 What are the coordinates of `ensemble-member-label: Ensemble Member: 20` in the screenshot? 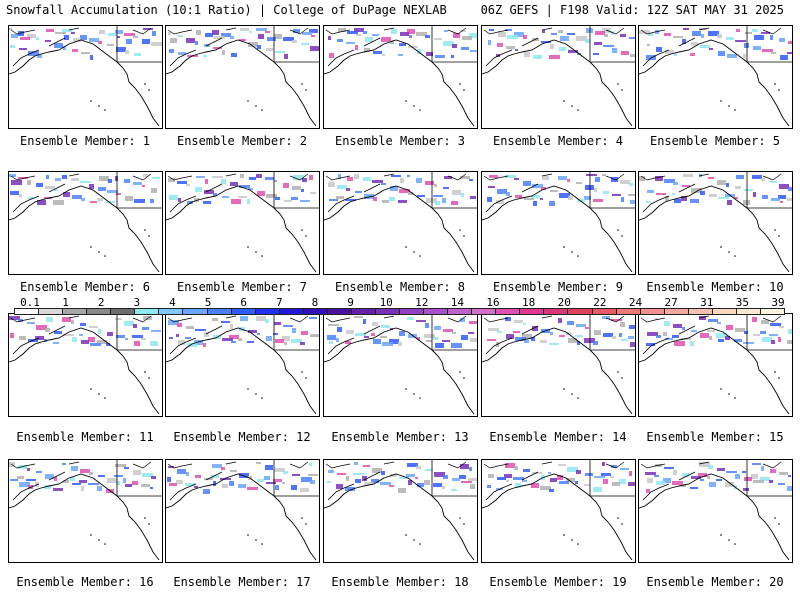 It's located at (715, 582).